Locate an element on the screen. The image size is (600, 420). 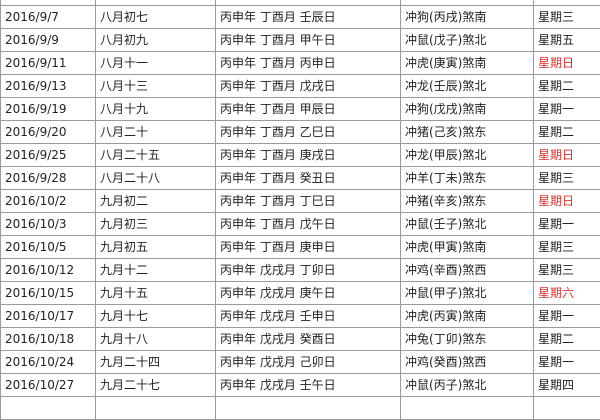
table-row: 2016/9/28 八月二十八 丙申年 丁酉月 癸丑日 冲羊(丁未)煞东 星期三 is located at coordinates (300, 178).